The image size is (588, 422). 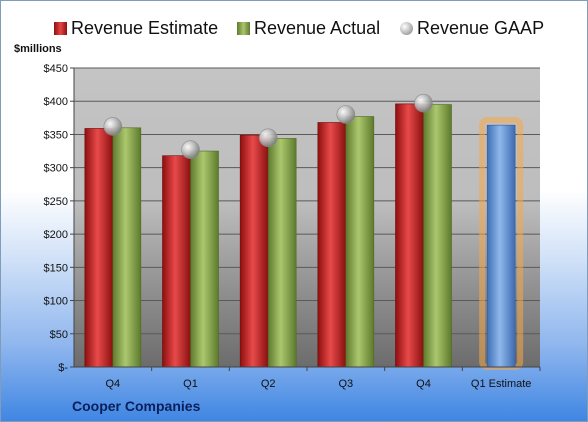 I want to click on legend-item-gaap: Revenue GAAP, so click(x=472, y=28).